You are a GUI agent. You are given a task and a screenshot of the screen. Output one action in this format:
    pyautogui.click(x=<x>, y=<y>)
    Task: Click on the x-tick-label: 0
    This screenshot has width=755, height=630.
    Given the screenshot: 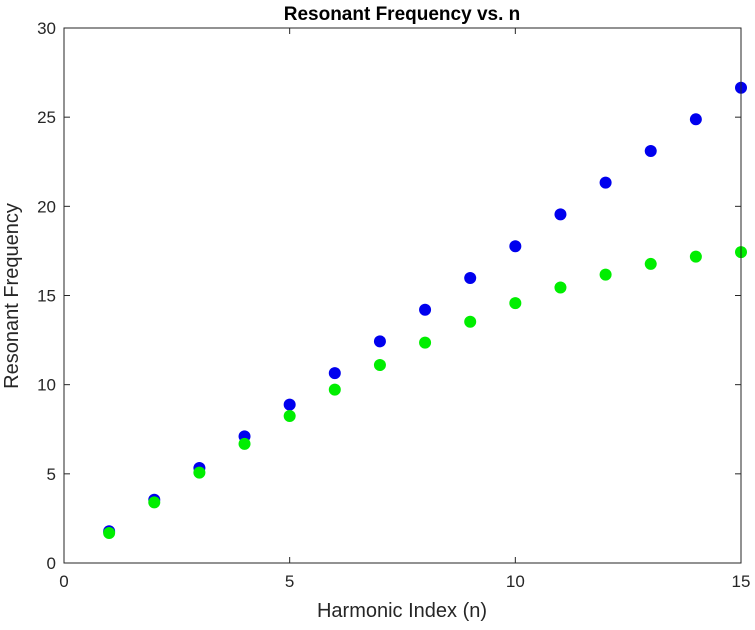 What is the action you would take?
    pyautogui.click(x=63, y=581)
    